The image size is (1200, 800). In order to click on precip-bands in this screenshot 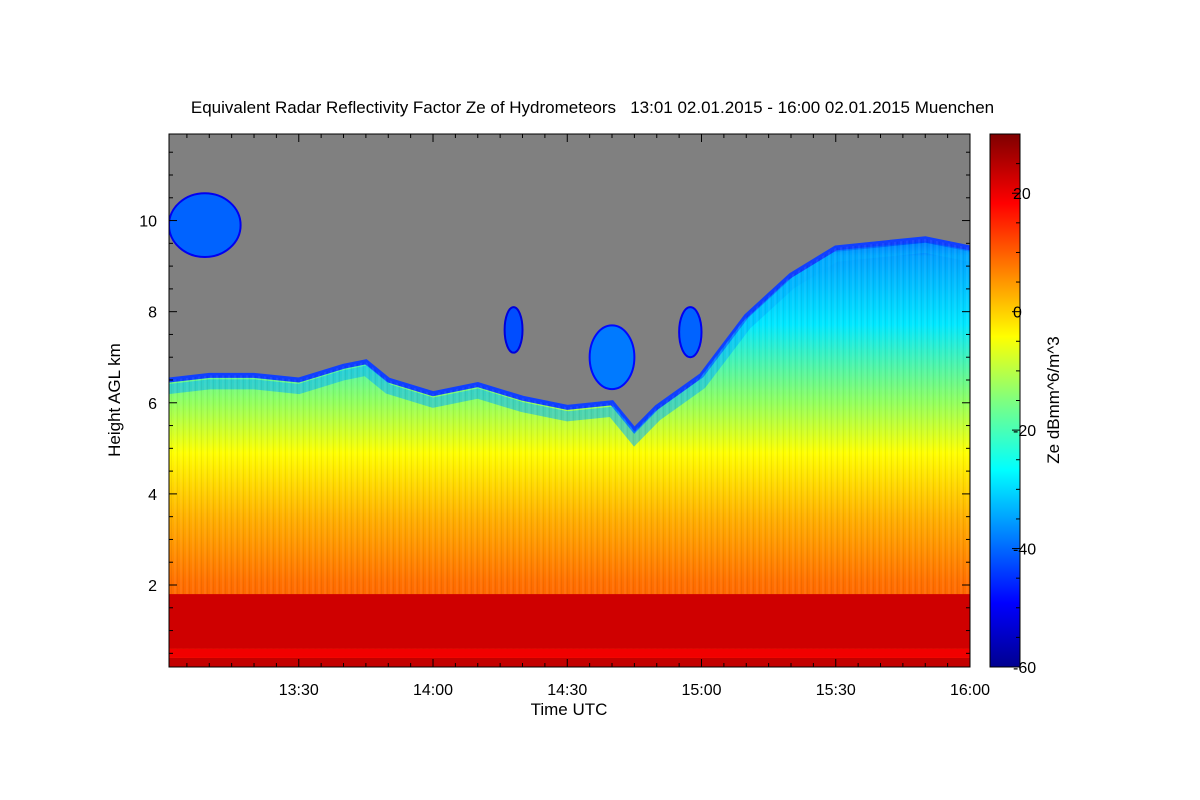, I will do `click(569, 630)`.